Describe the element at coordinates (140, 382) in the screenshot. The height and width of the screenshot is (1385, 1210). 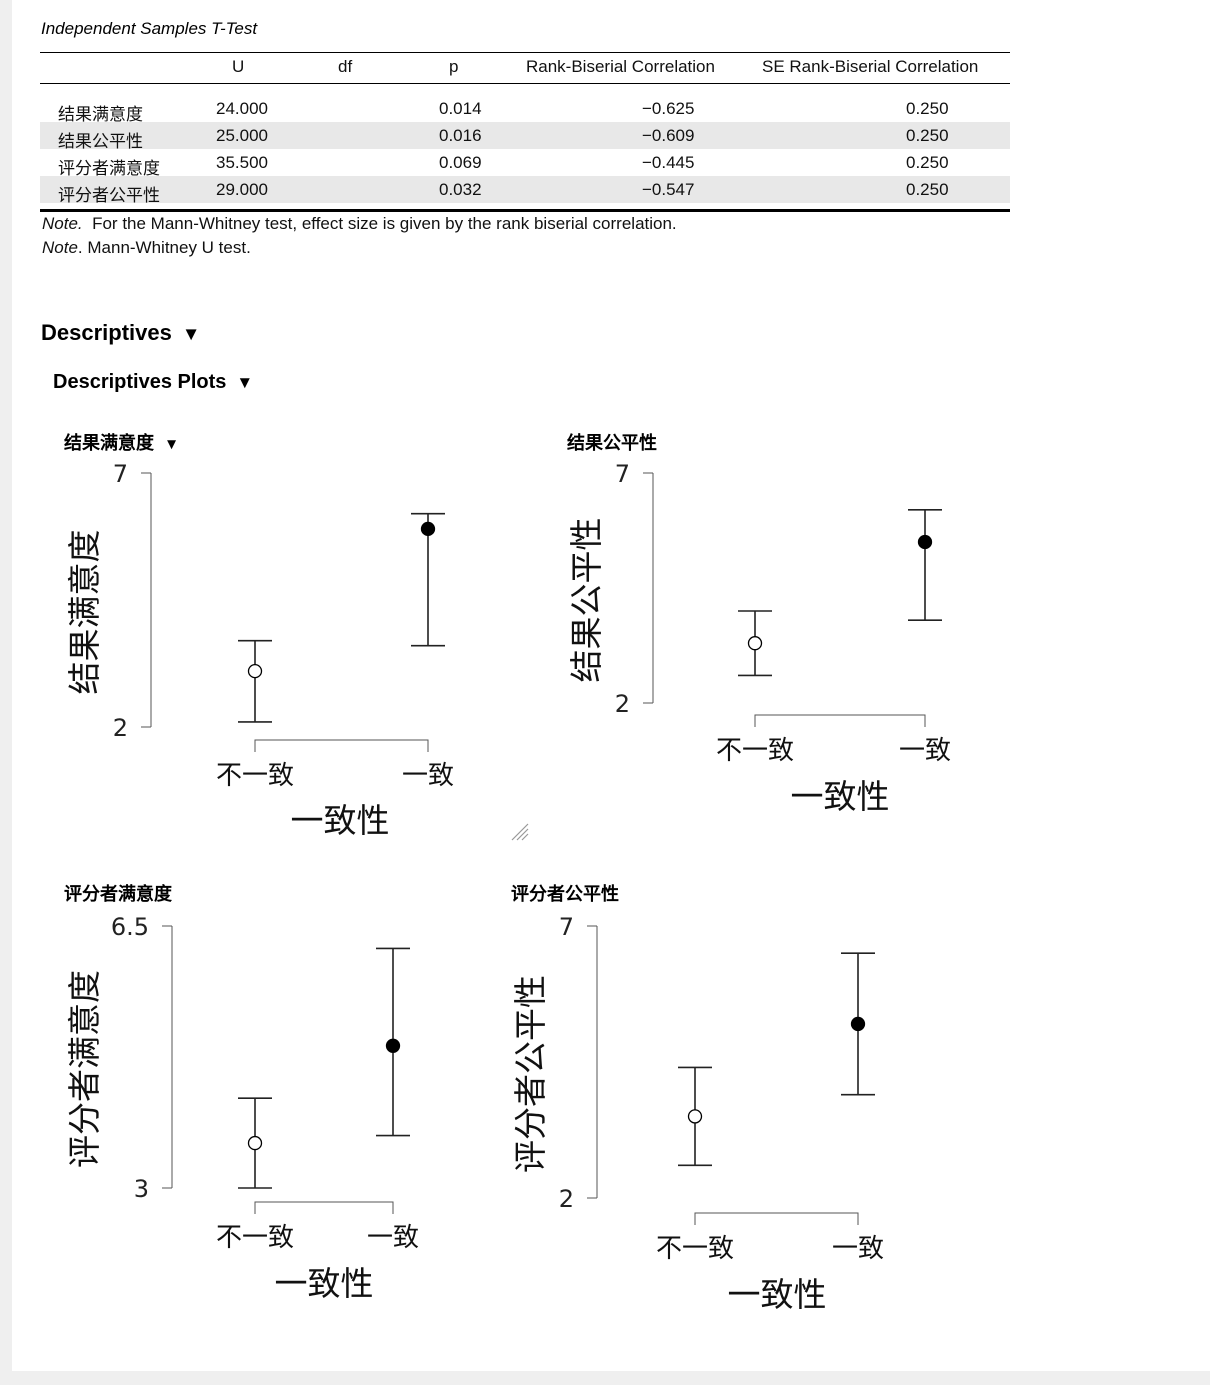
I see `descriptives-plots-title: Descriptives Plots` at that location.